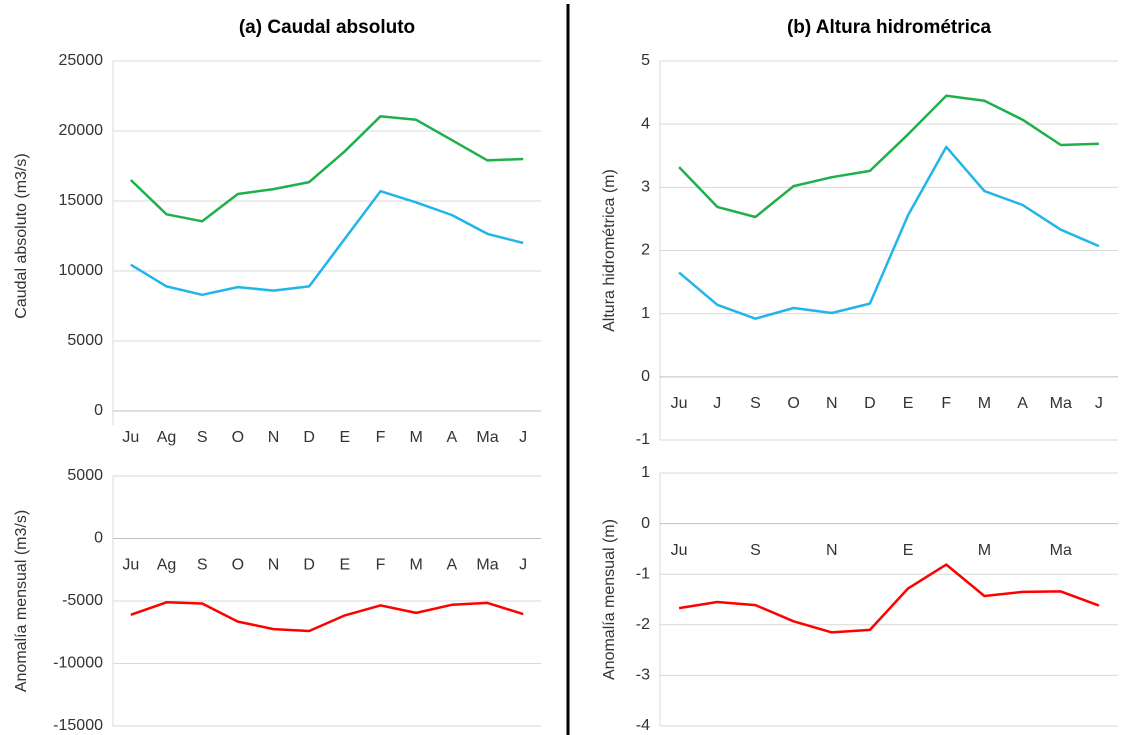  What do you see at coordinates (81, 60) in the screenshot?
I see `y-tick-label: 25000` at bounding box center [81, 60].